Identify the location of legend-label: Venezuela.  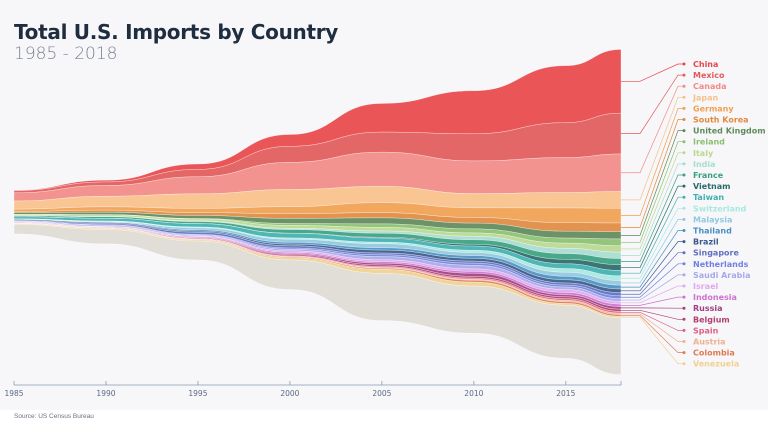
(716, 364).